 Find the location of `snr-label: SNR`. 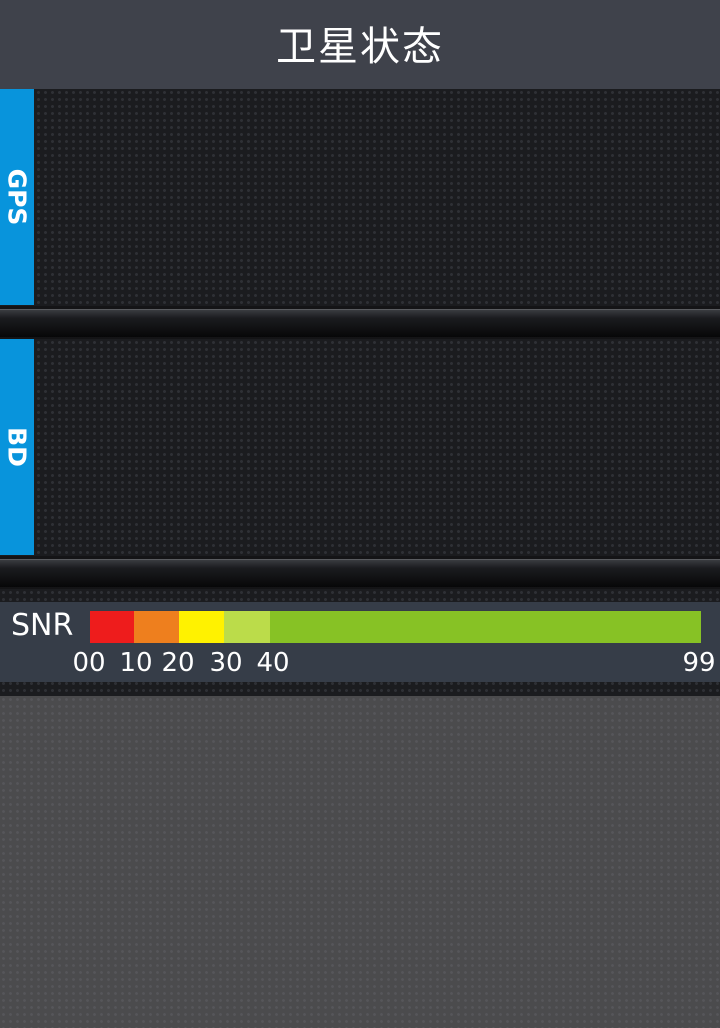

snr-label: SNR is located at coordinates (42, 625).